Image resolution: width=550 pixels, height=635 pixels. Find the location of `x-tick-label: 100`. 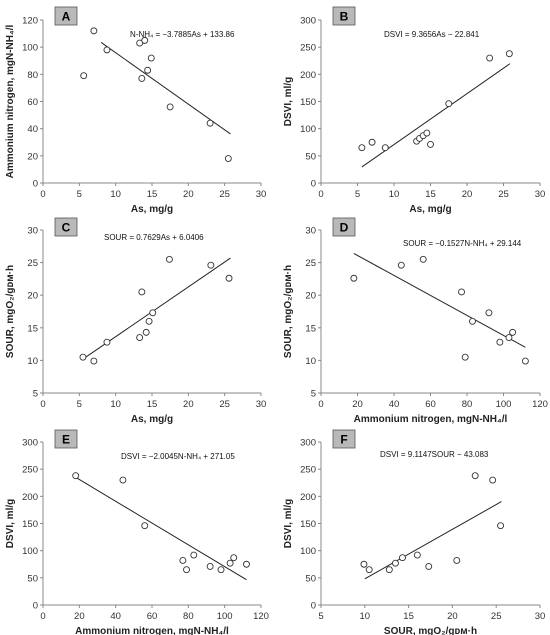

x-tick-label: 100 is located at coordinates (504, 404).